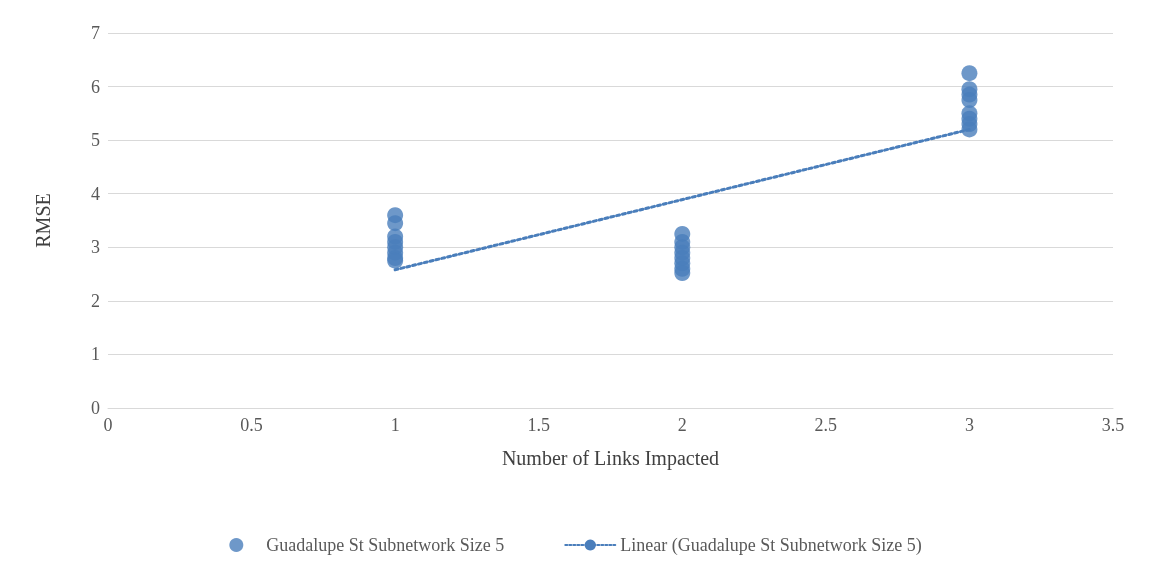 The image size is (1151, 579). I want to click on legend-label: Guadalupe St Subnetwork Size 5, so click(385, 545).